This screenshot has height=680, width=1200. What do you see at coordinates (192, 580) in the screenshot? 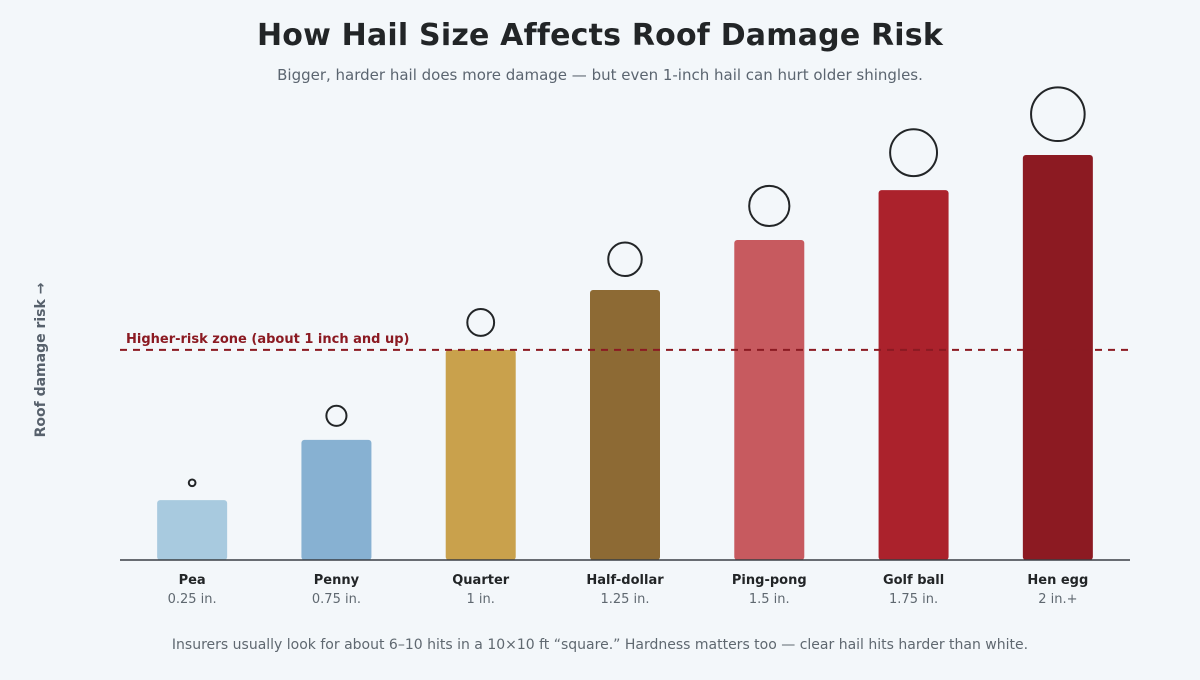
I see `category-label: Pea` at bounding box center [192, 580].